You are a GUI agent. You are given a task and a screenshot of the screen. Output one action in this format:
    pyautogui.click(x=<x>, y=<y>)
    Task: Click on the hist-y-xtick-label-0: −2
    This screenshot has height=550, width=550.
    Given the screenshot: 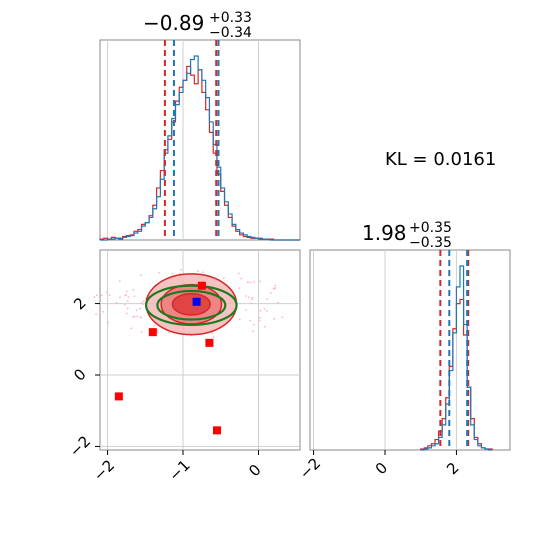 What is the action you would take?
    pyautogui.click(x=310, y=468)
    